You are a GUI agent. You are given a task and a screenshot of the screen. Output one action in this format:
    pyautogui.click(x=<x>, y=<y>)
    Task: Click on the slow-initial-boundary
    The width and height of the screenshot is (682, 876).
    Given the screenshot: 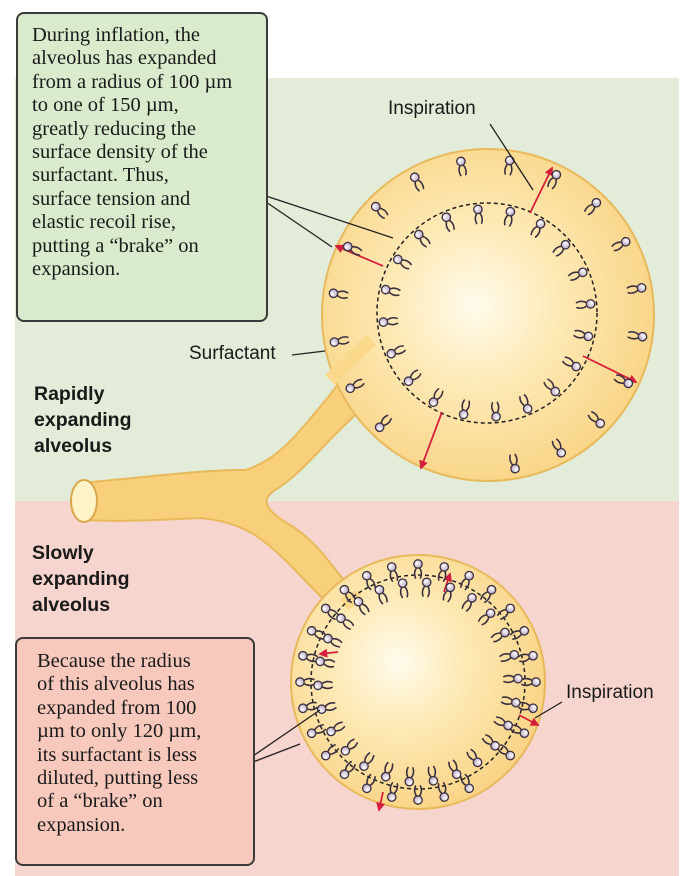 What is the action you would take?
    pyautogui.click(x=418, y=682)
    